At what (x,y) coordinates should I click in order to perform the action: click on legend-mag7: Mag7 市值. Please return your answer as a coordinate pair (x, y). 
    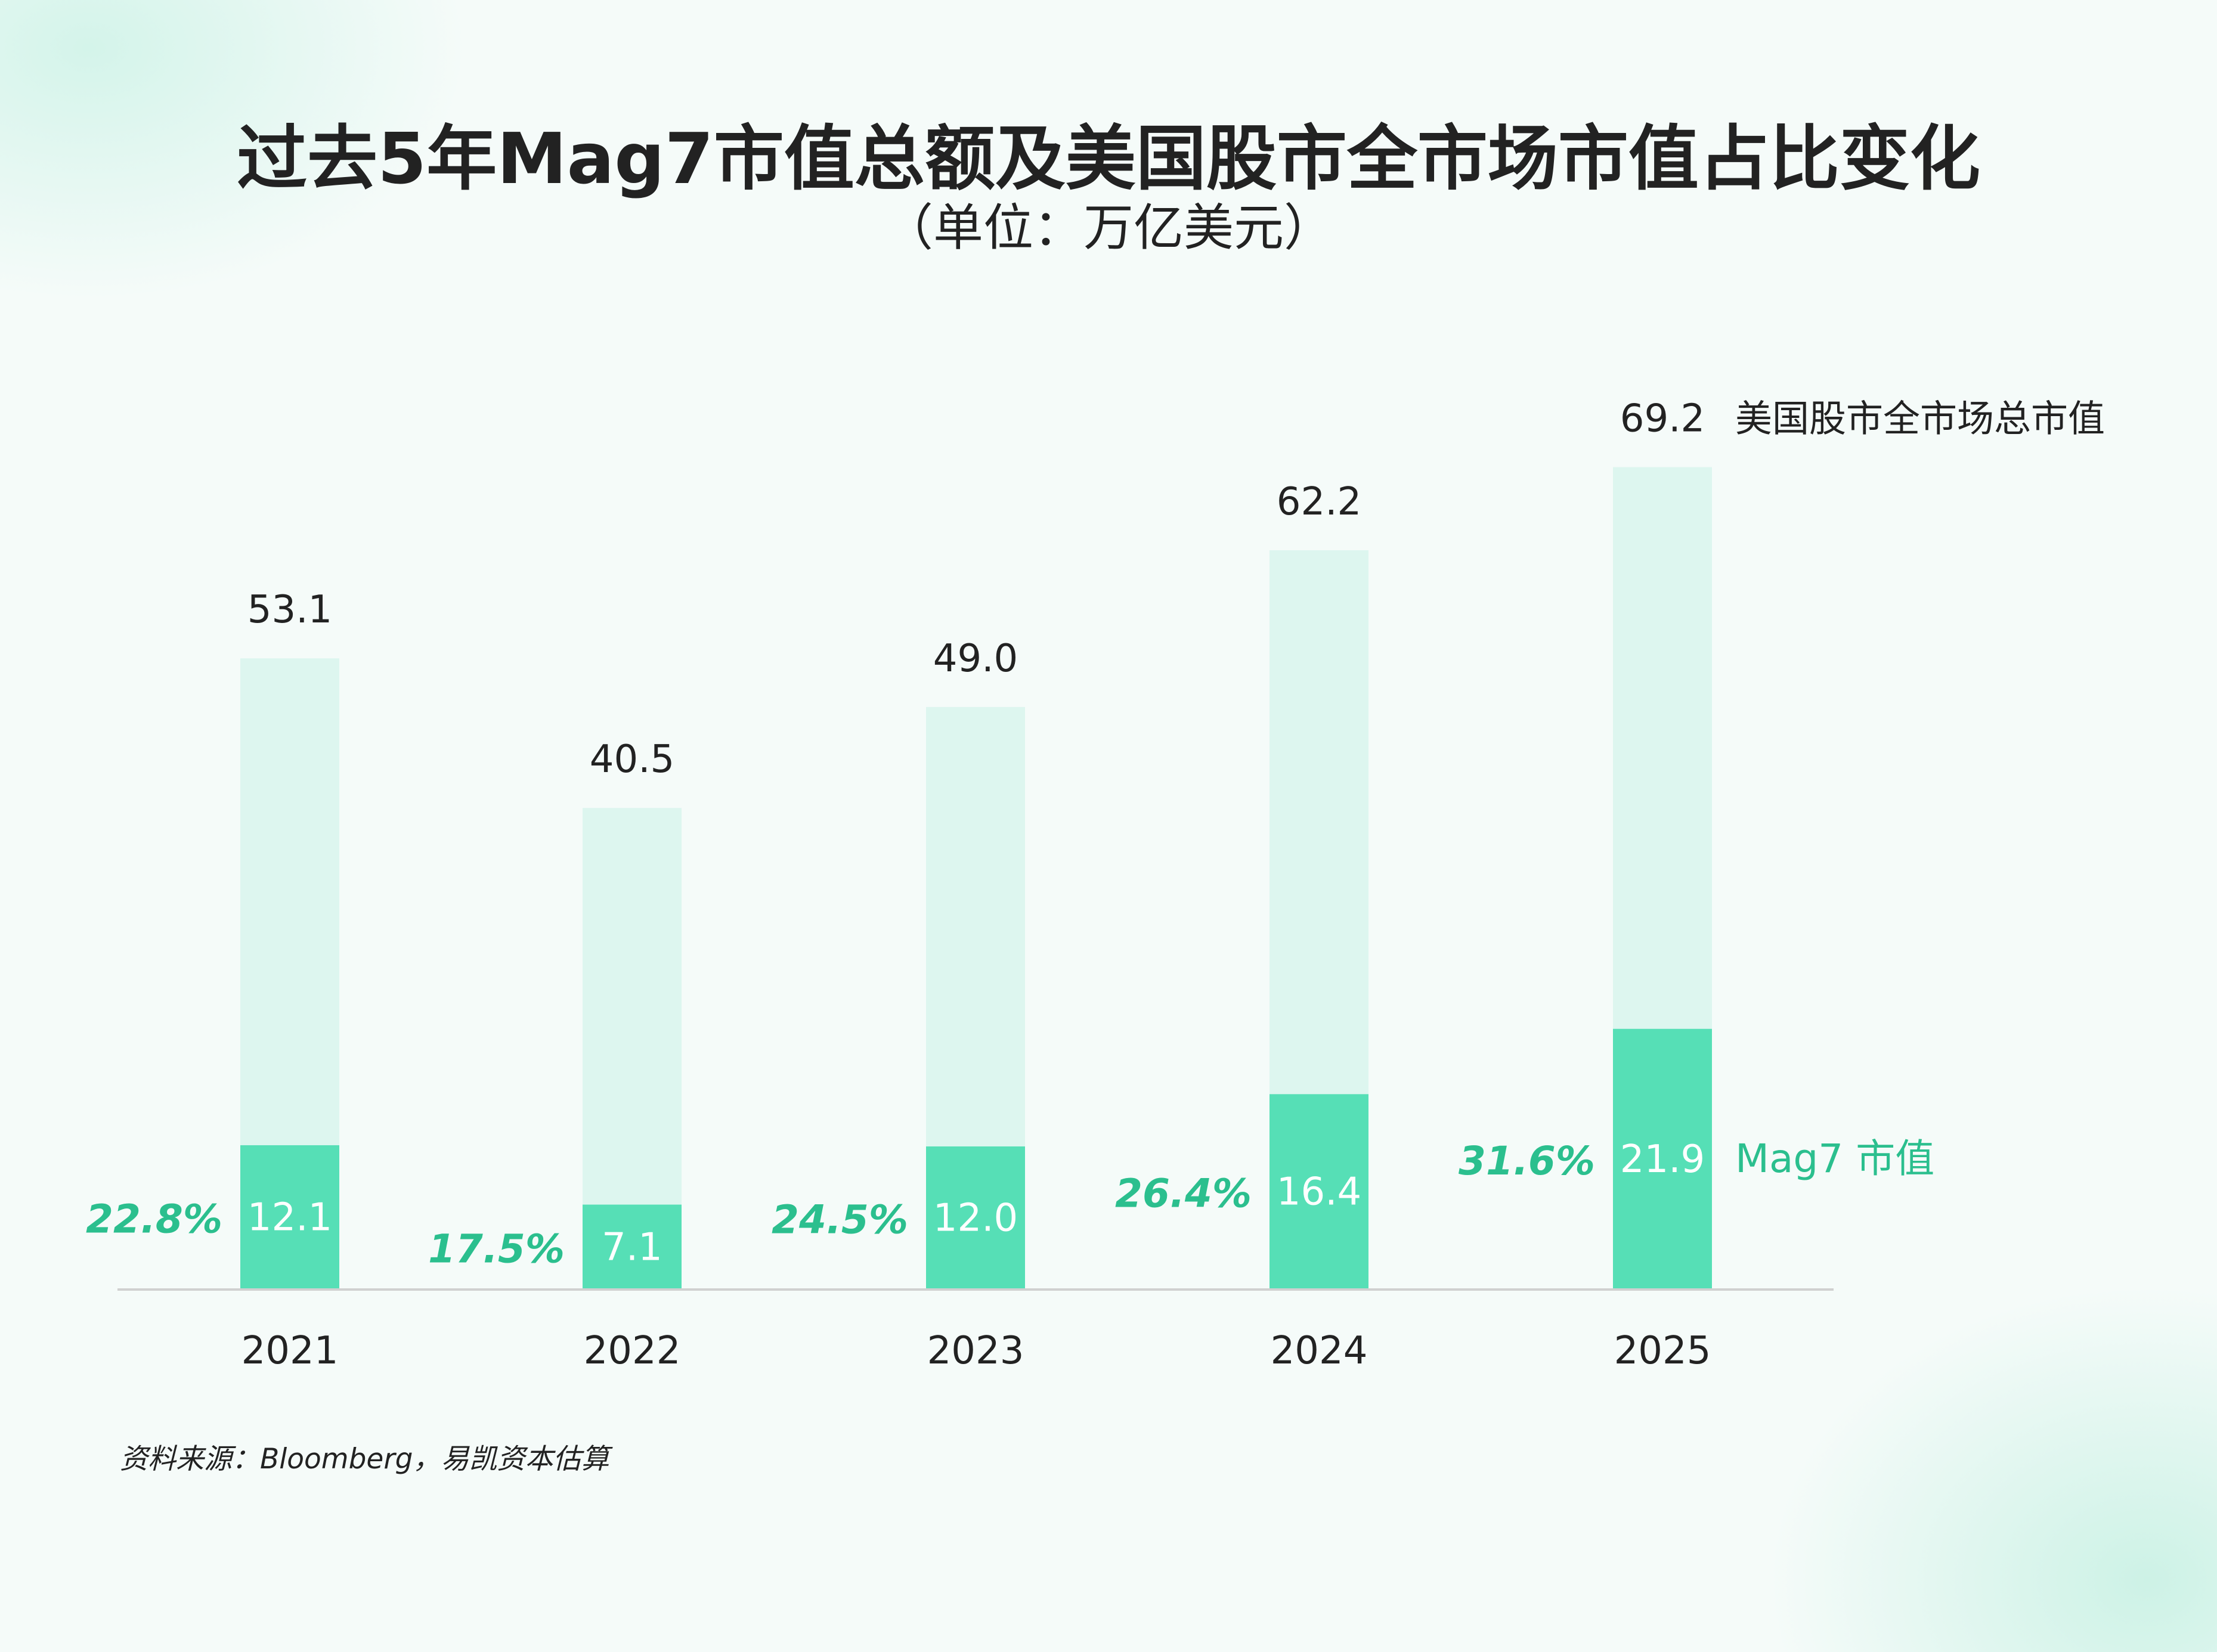
    Looking at the image, I should click on (1835, 1159).